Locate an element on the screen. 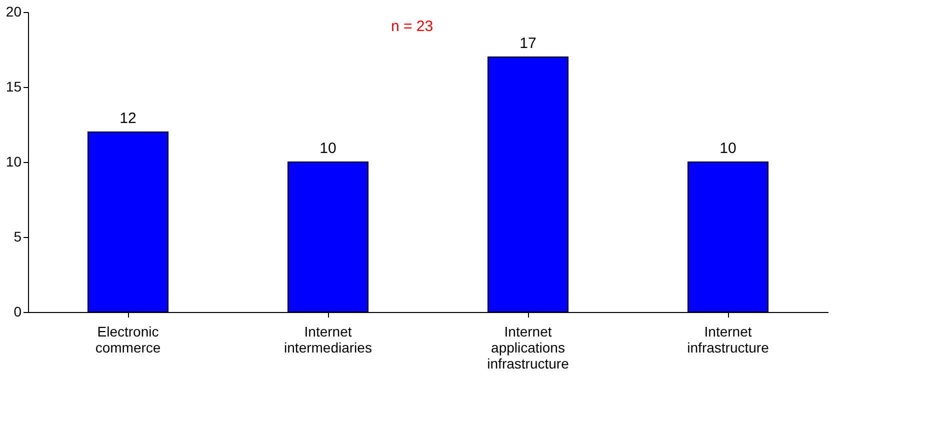 This screenshot has height=443, width=951. x-tick-label: Electronic commerce is located at coordinates (128, 340).